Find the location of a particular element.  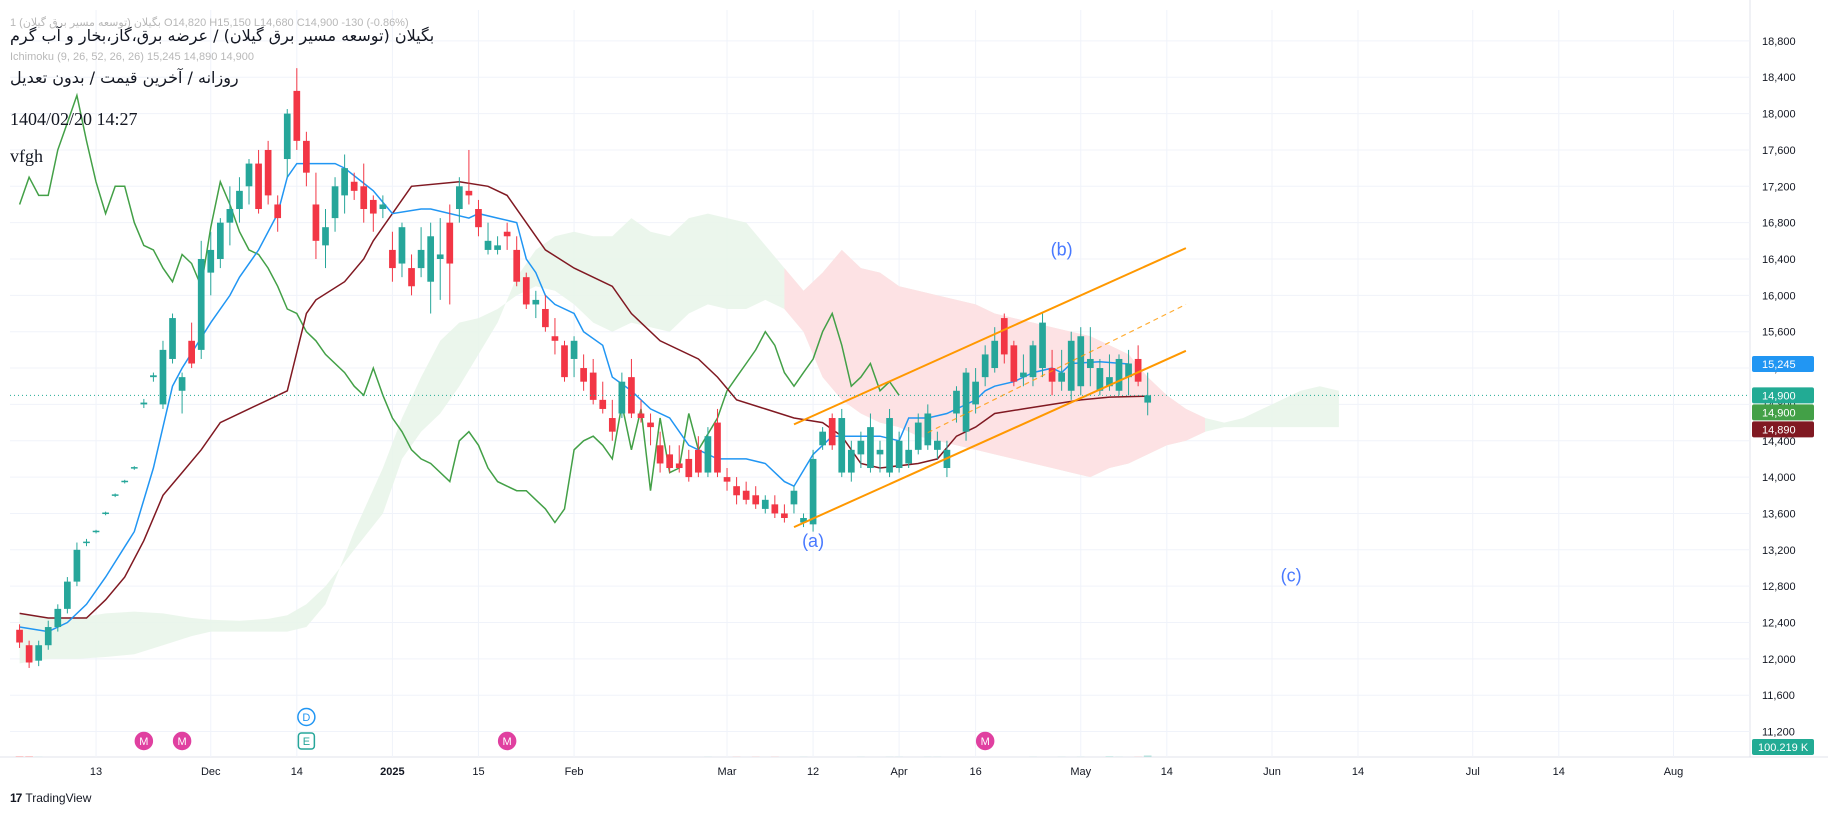

price-axis-label-text: 14,900 is located at coordinates (1779, 413).